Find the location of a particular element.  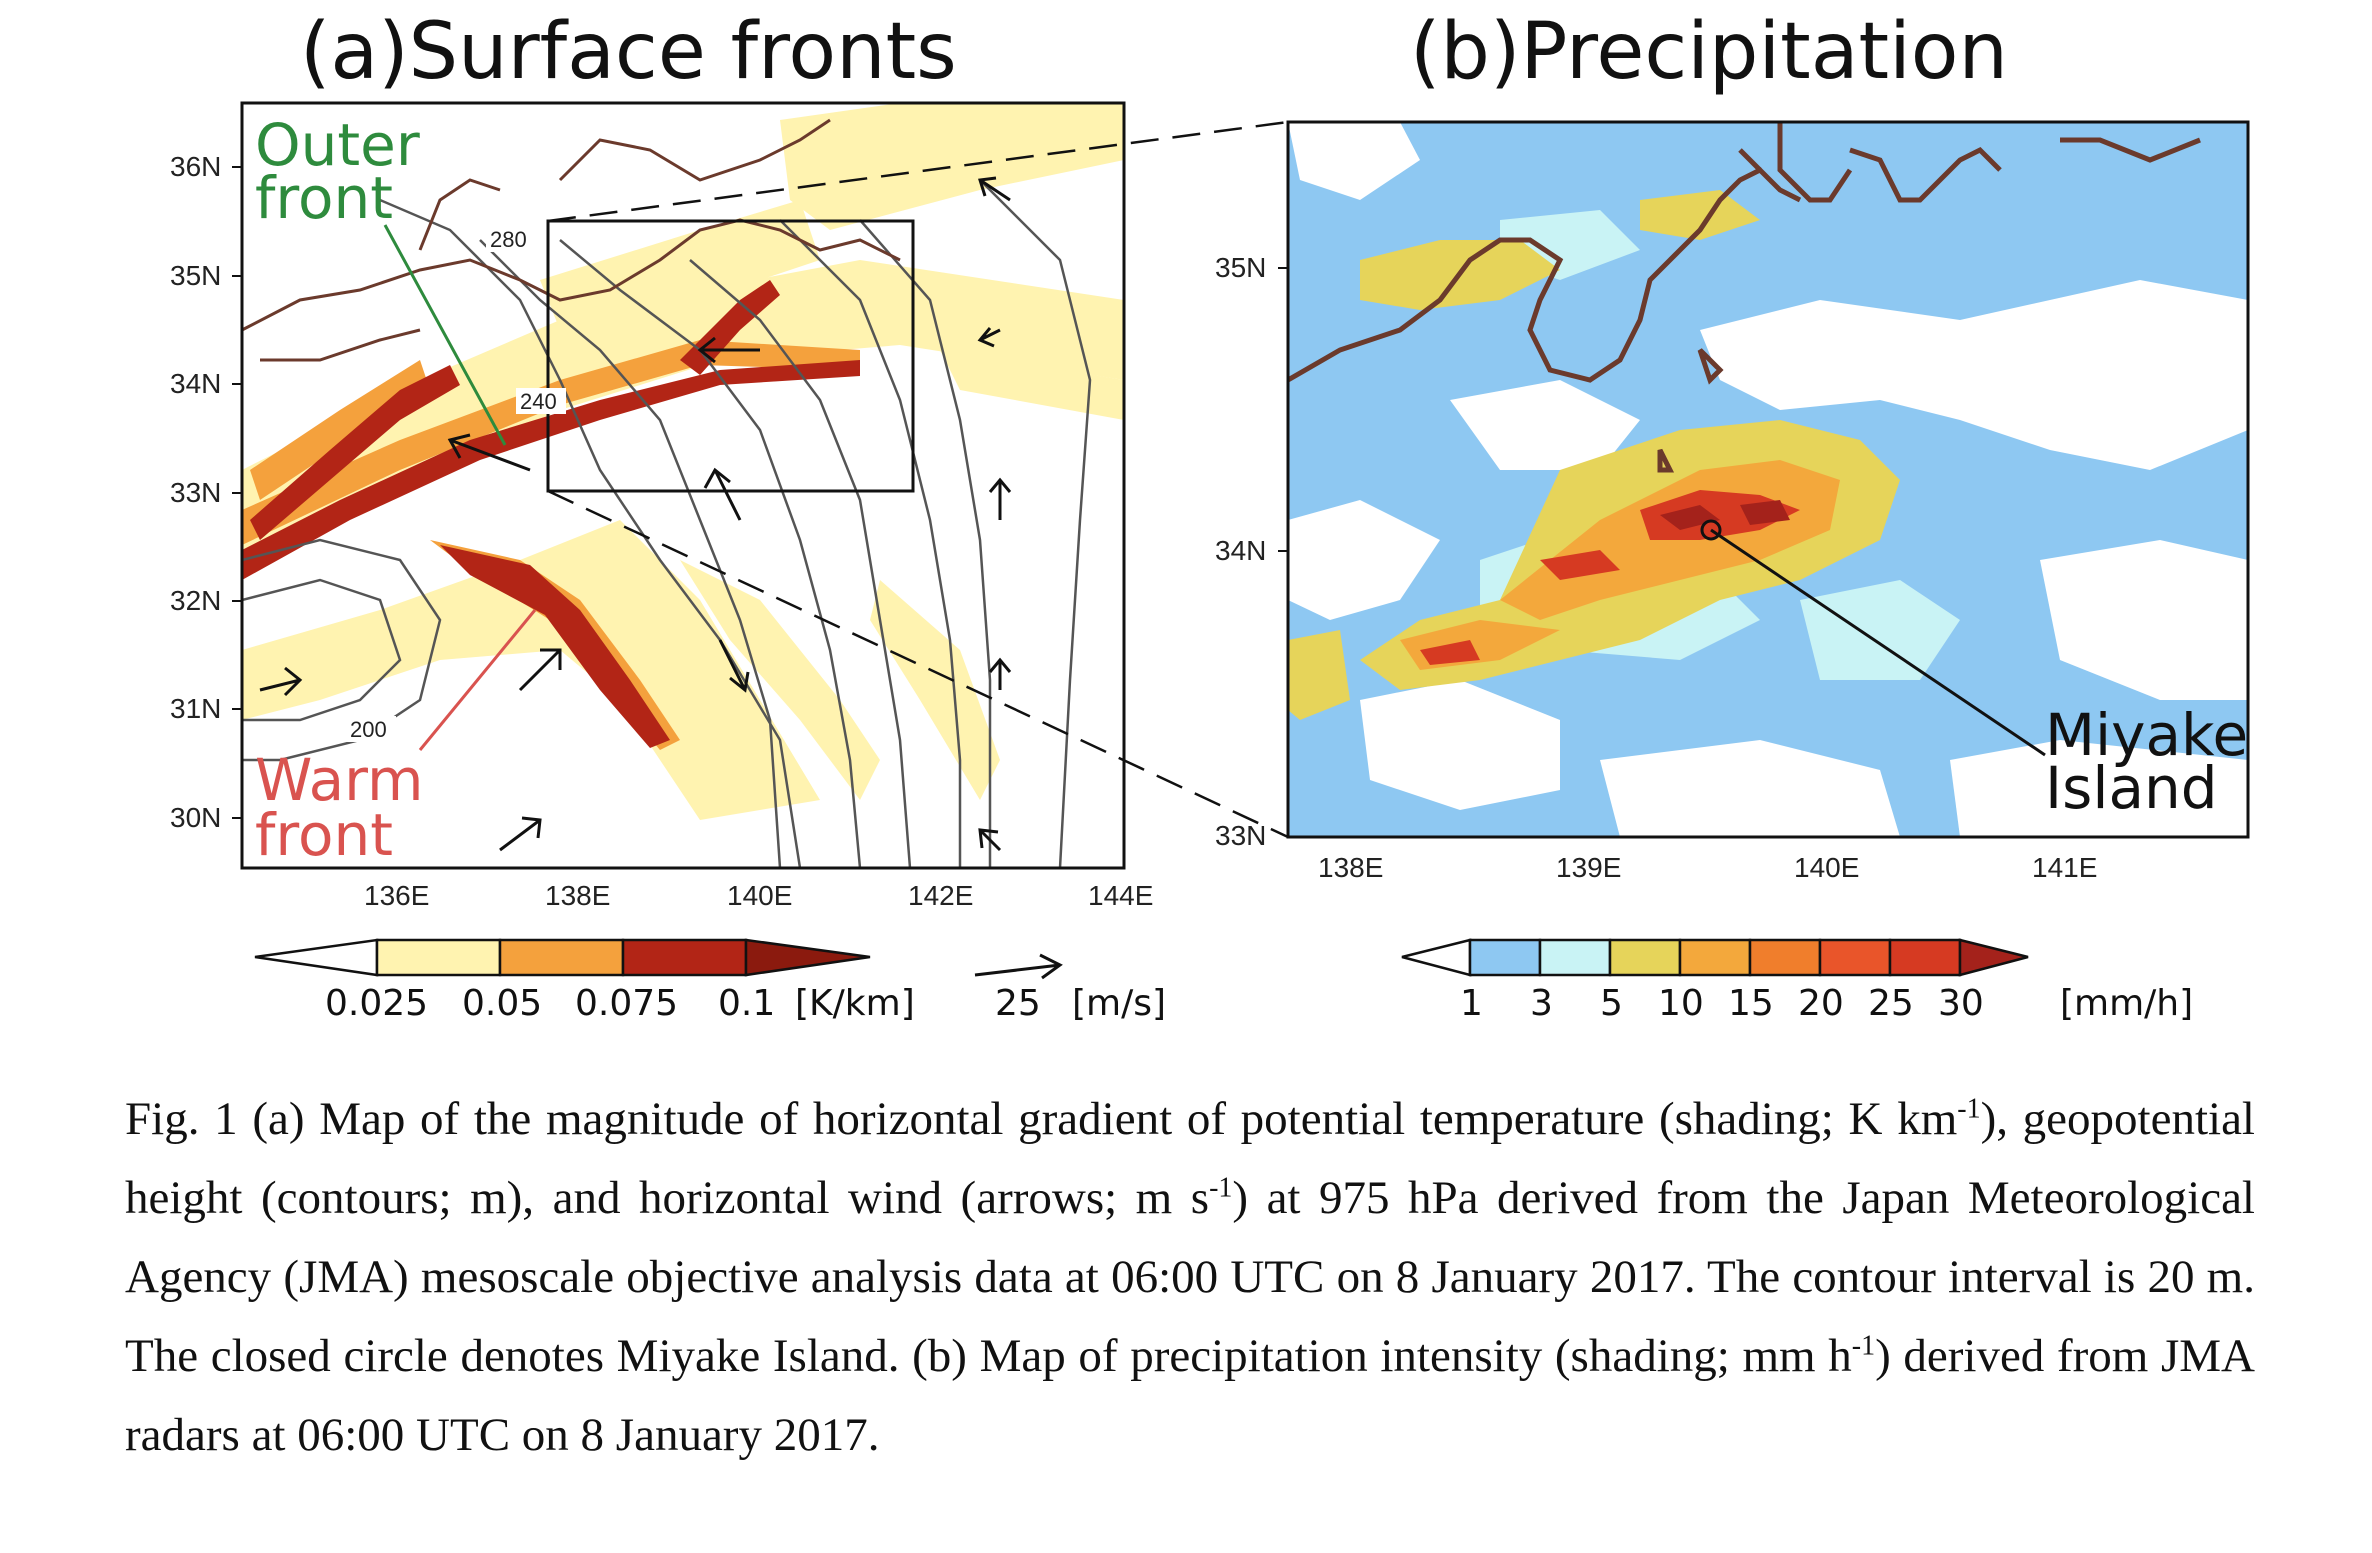

svg-text: 200 is located at coordinates (368, 729).